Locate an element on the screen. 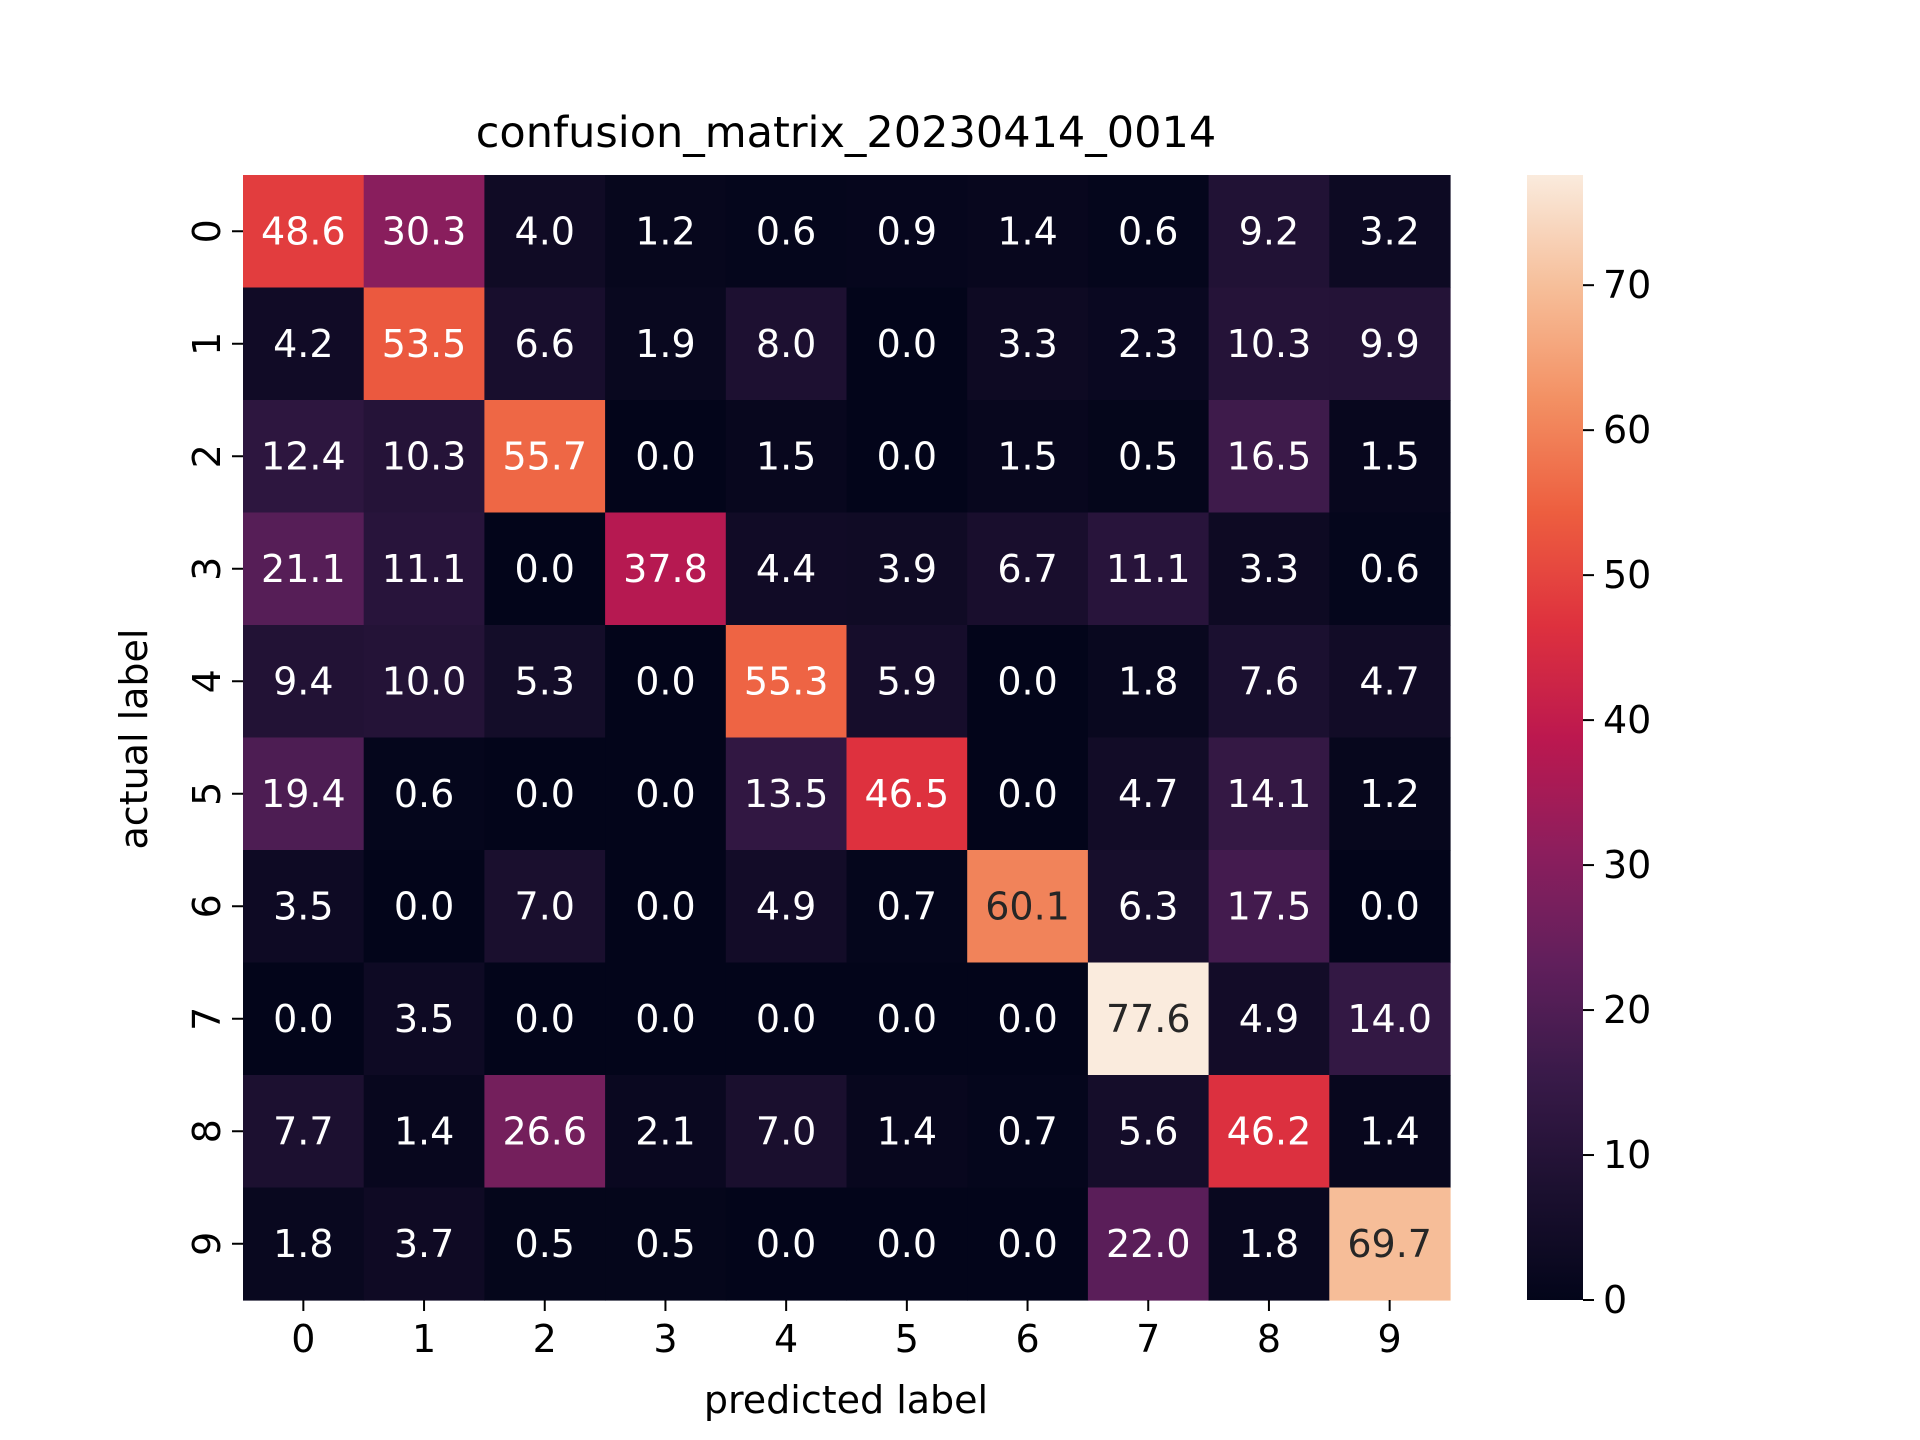 The height and width of the screenshot is (1440, 1920). cell-value-label: 9.4 is located at coordinates (303, 681).